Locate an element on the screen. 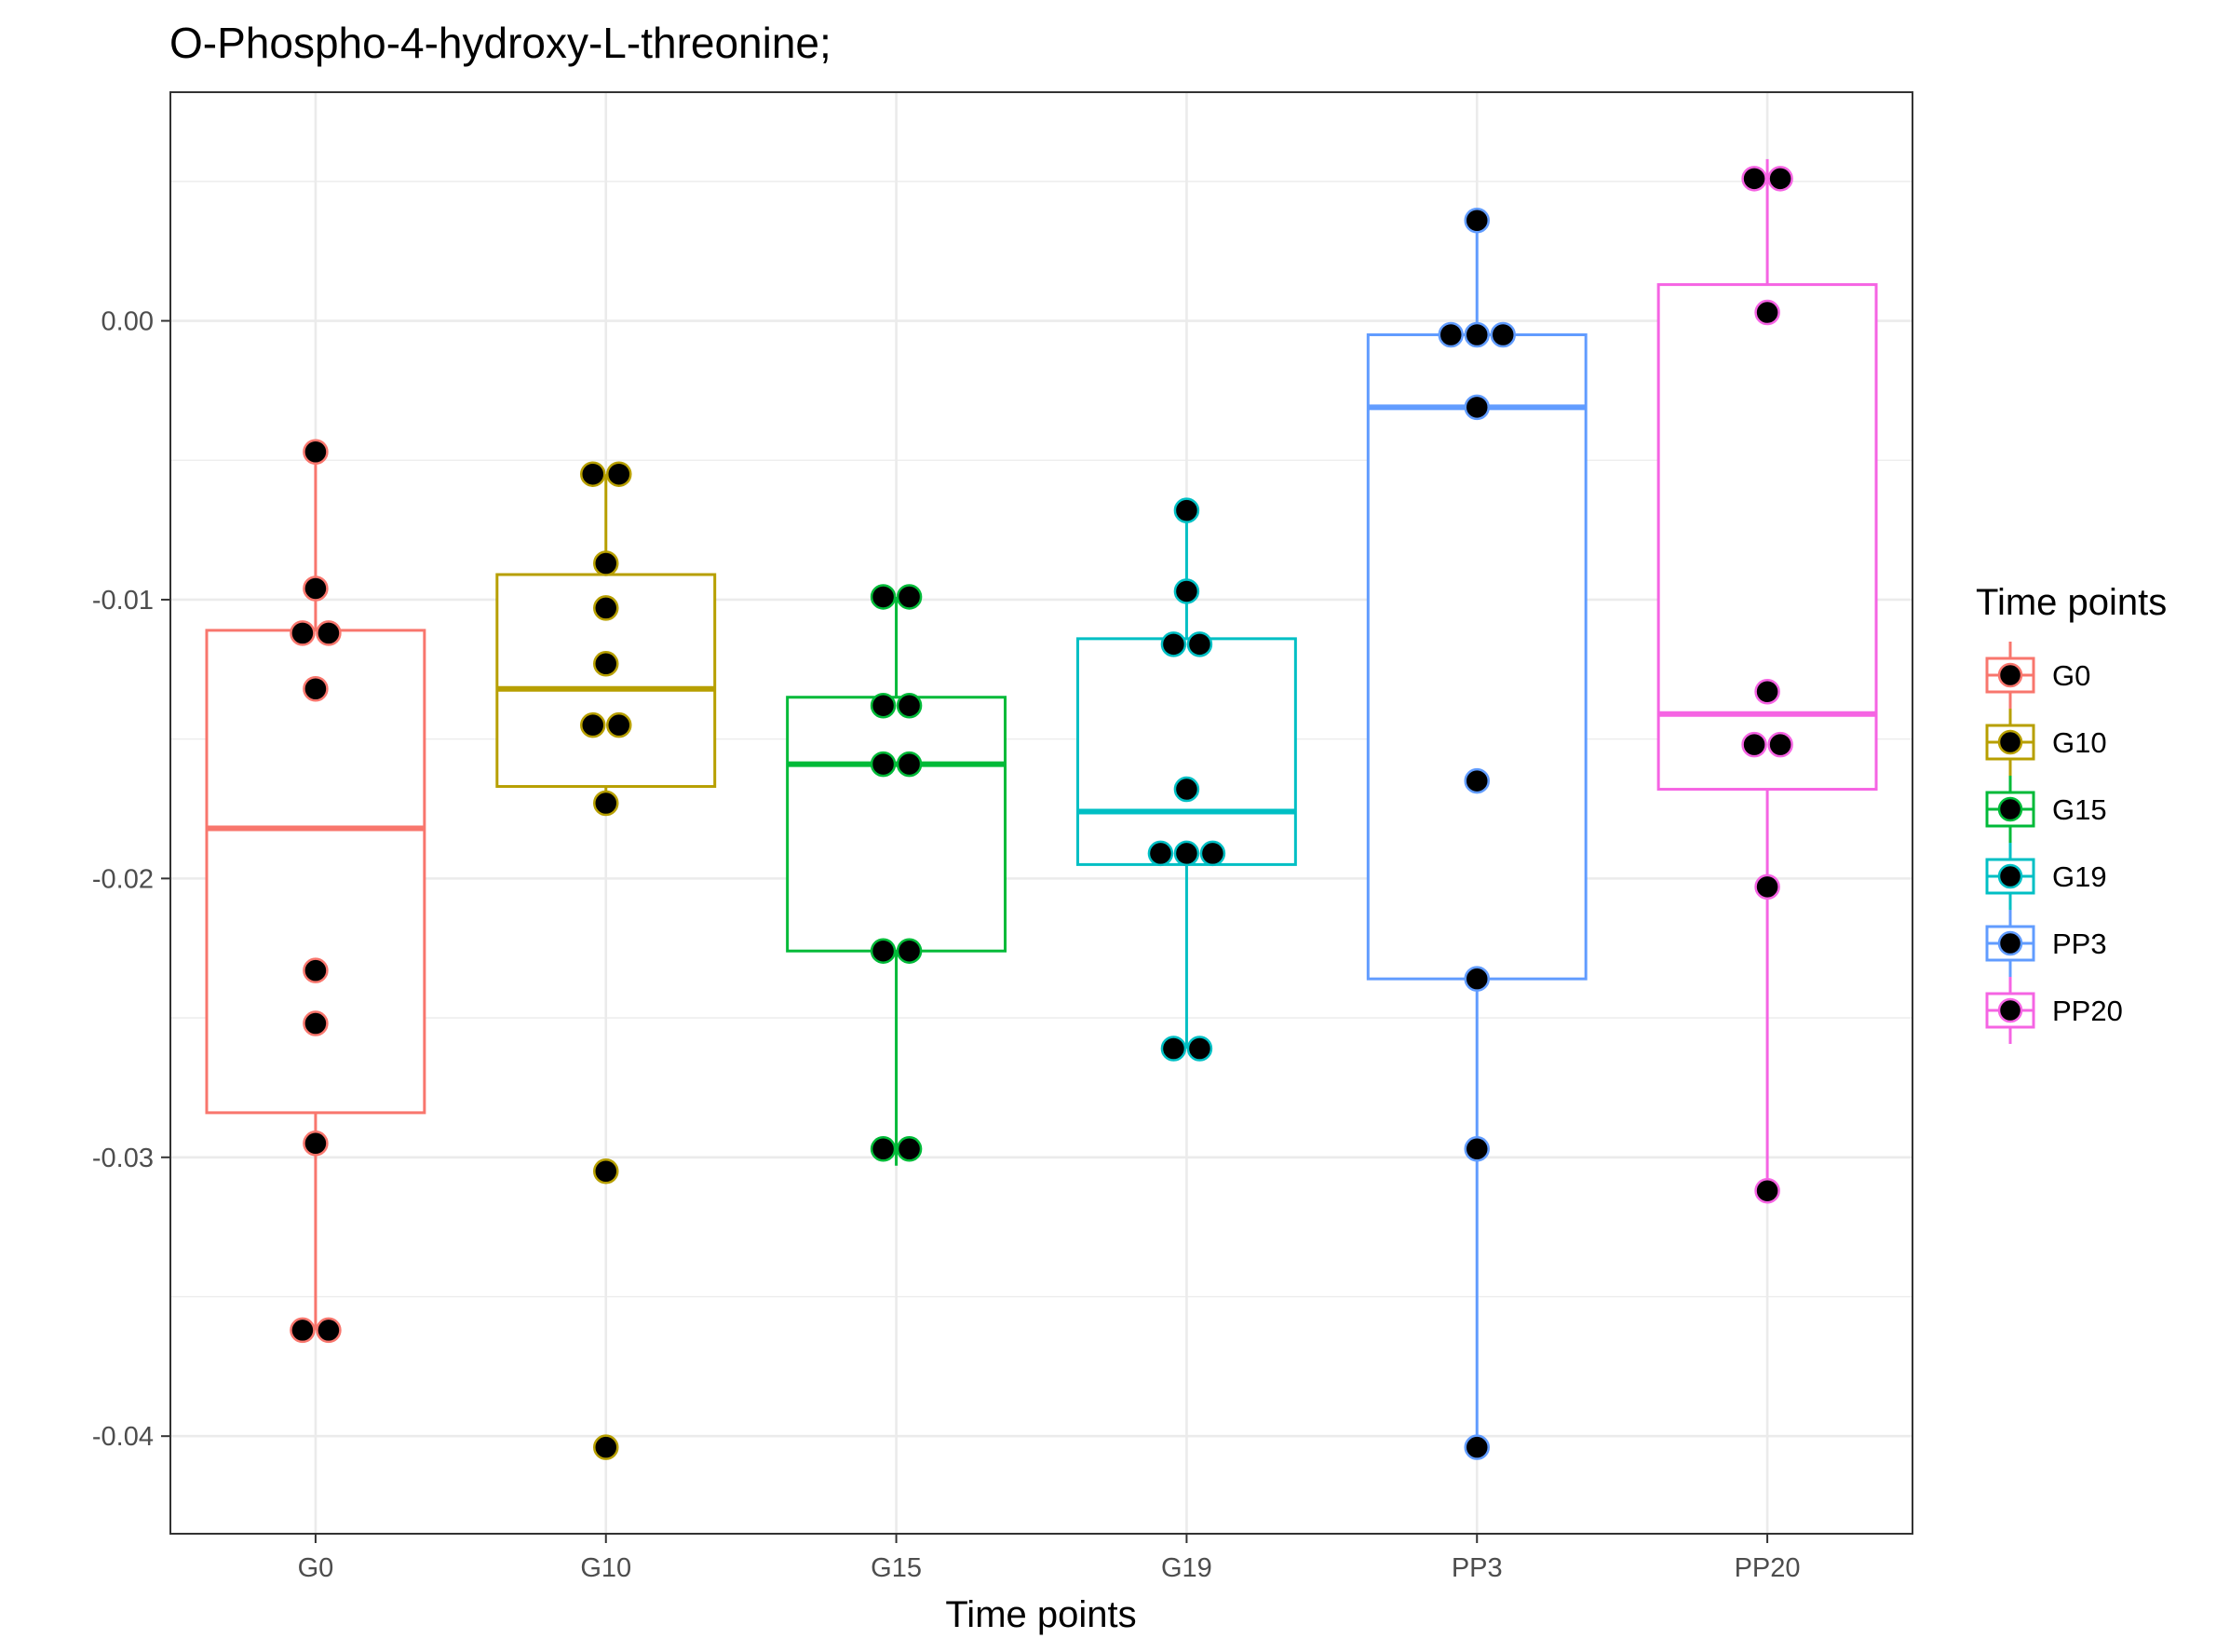 This screenshot has height=1652, width=2230. y-tick-label: 0.00 is located at coordinates (128, 322).